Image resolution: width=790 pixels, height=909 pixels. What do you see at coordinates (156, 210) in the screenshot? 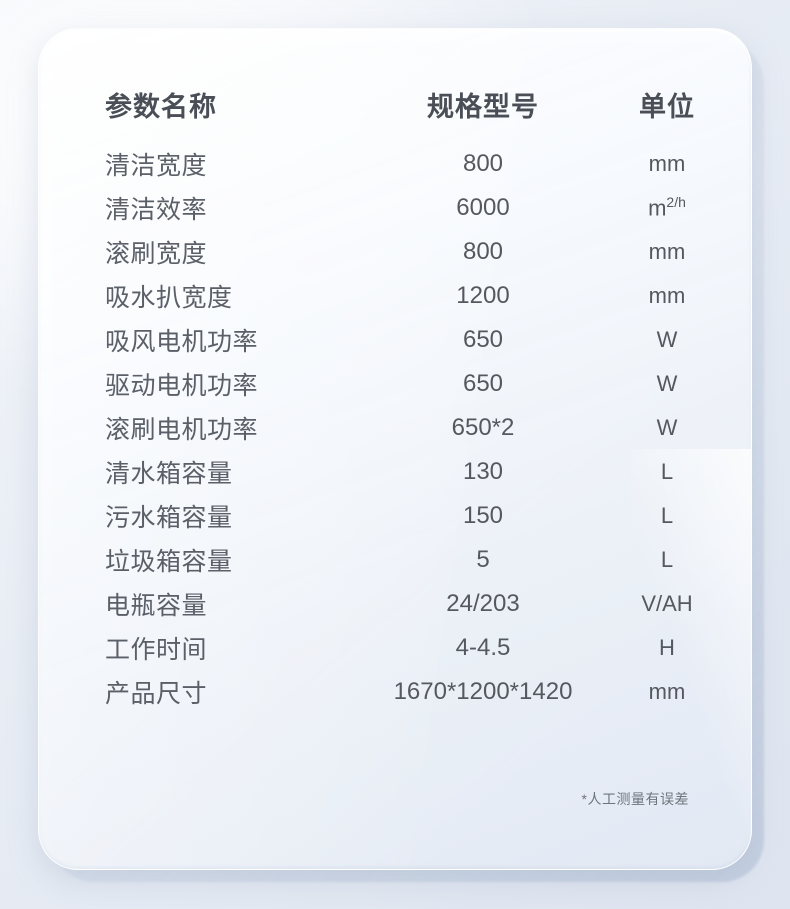
I see `cell-parameter-name: 清洁效率` at bounding box center [156, 210].